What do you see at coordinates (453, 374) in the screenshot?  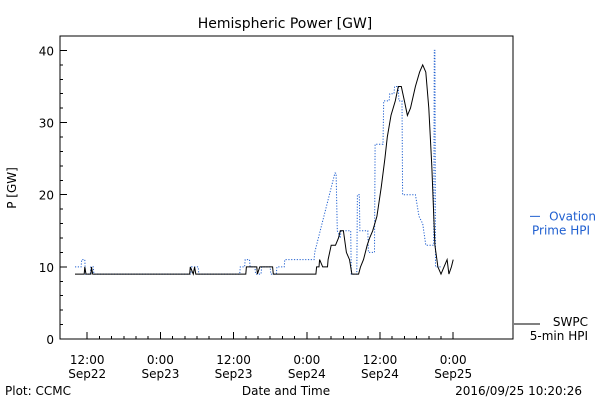 I see `x-tick-date-label: Sep25` at bounding box center [453, 374].